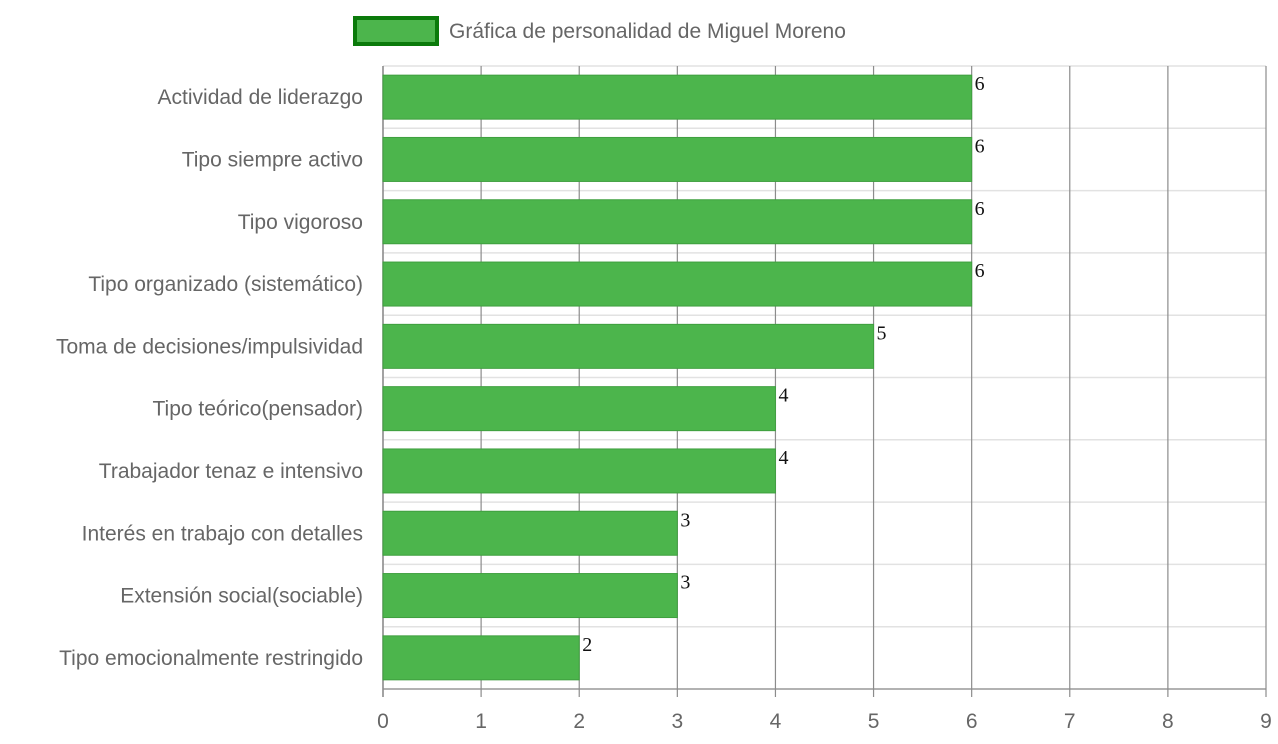 This screenshot has width=1278, height=744. I want to click on x-tick-label: 6, so click(972, 721).